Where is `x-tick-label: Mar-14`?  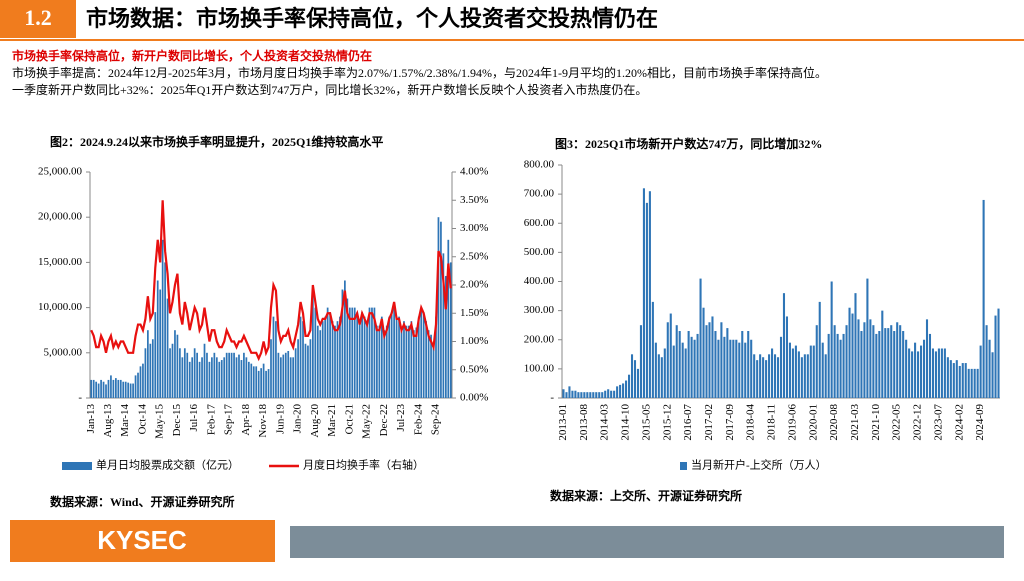
x-tick-label: Mar-14 is located at coordinates (125, 420).